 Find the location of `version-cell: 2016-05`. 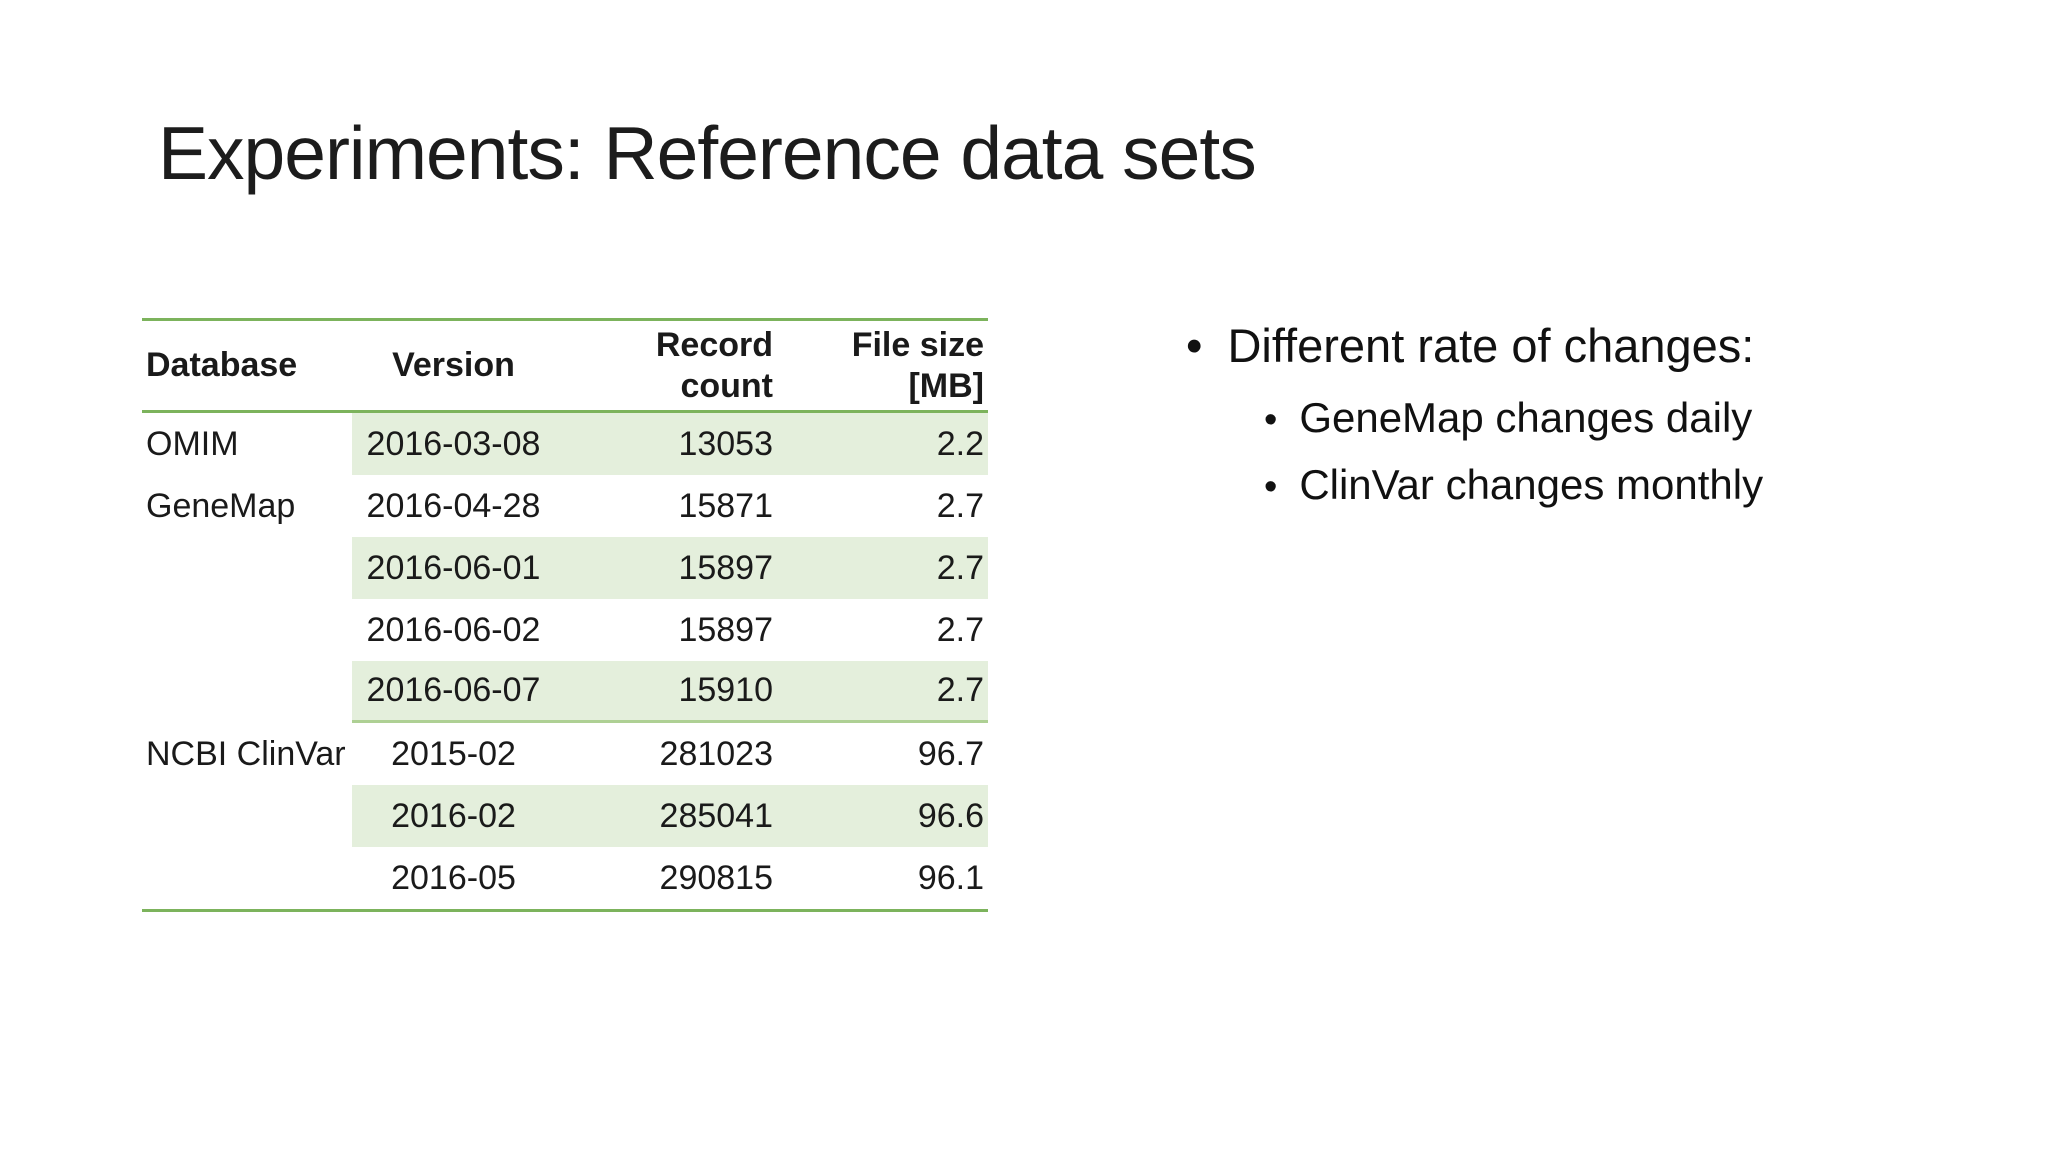

version-cell: 2016-05 is located at coordinates (453, 877).